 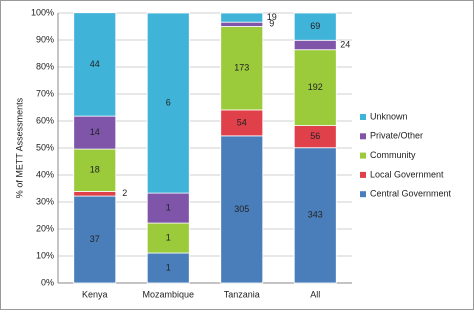 What do you see at coordinates (45, 255) in the screenshot?
I see `y-tick-label: 10%` at bounding box center [45, 255].